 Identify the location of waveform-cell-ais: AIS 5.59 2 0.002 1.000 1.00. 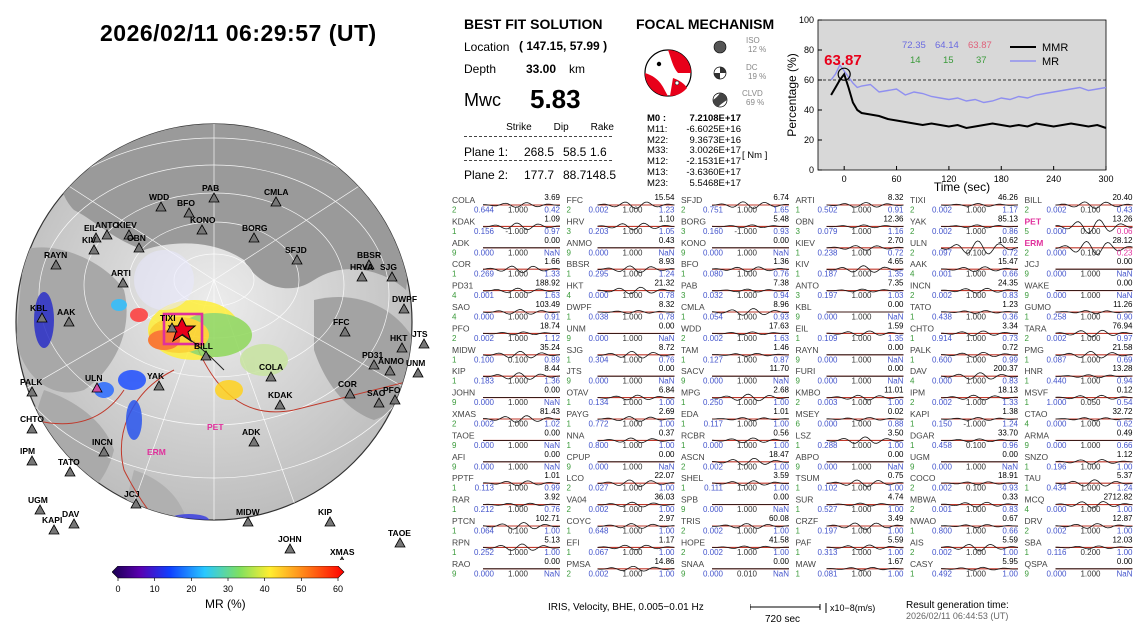
(964, 546).